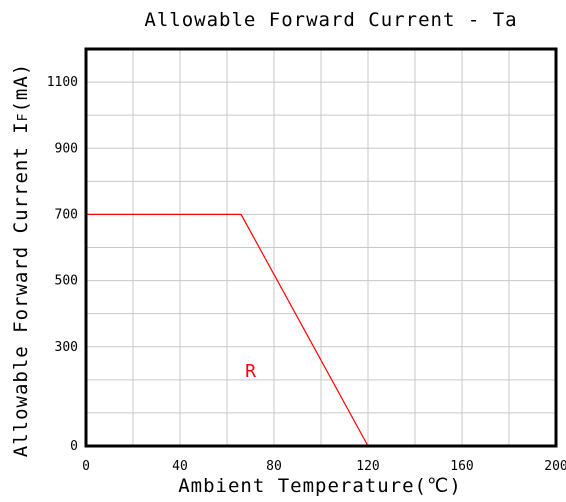 This screenshot has width=566, height=502. What do you see at coordinates (274, 466) in the screenshot?
I see `x-tick-label-2: 80` at bounding box center [274, 466].